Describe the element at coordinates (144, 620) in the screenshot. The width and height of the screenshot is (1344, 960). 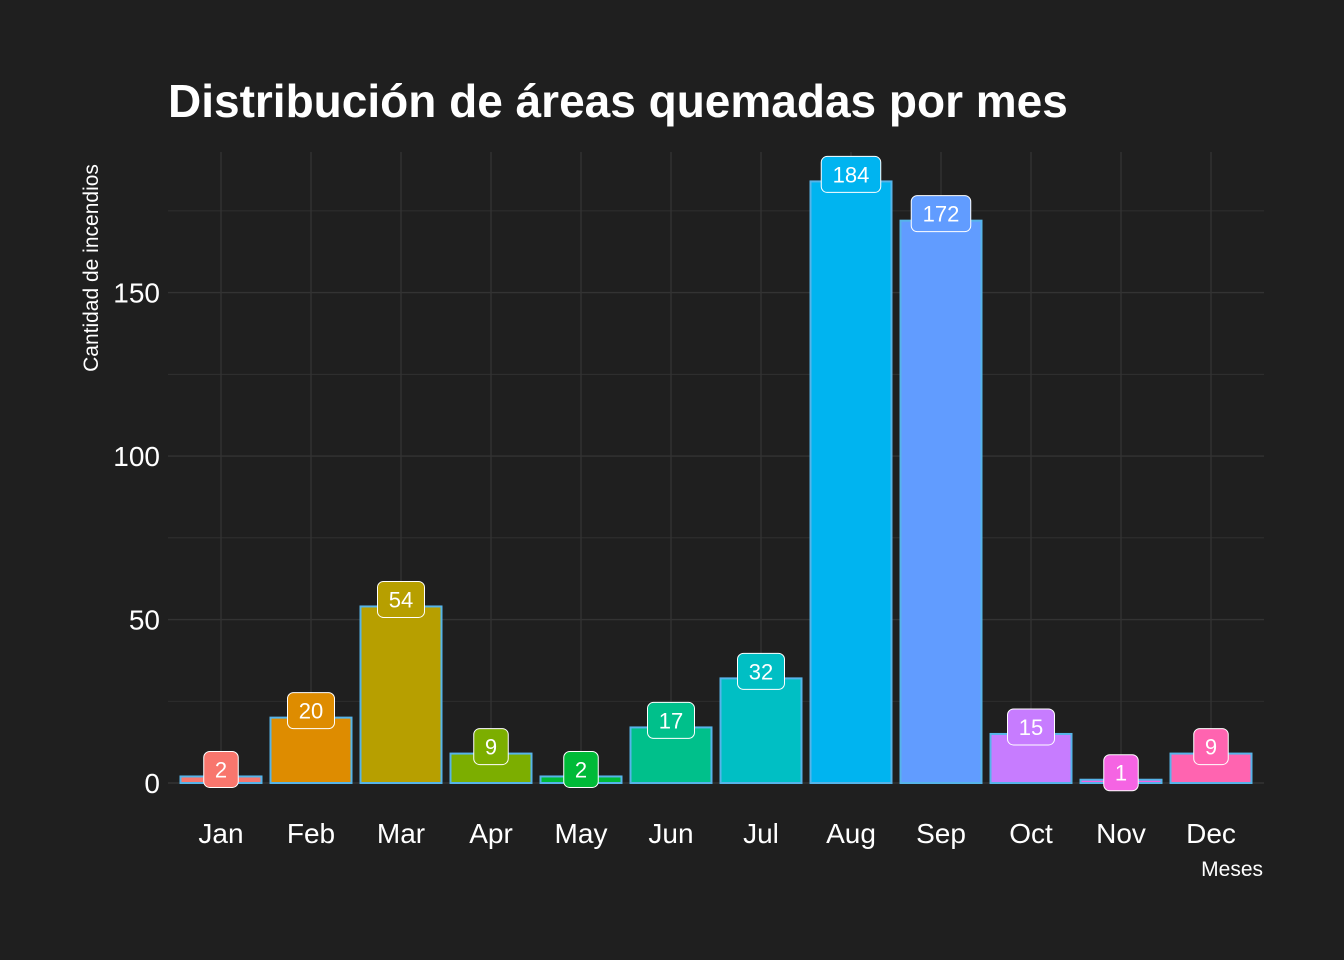
I see `y-tick-label: 50` at that location.